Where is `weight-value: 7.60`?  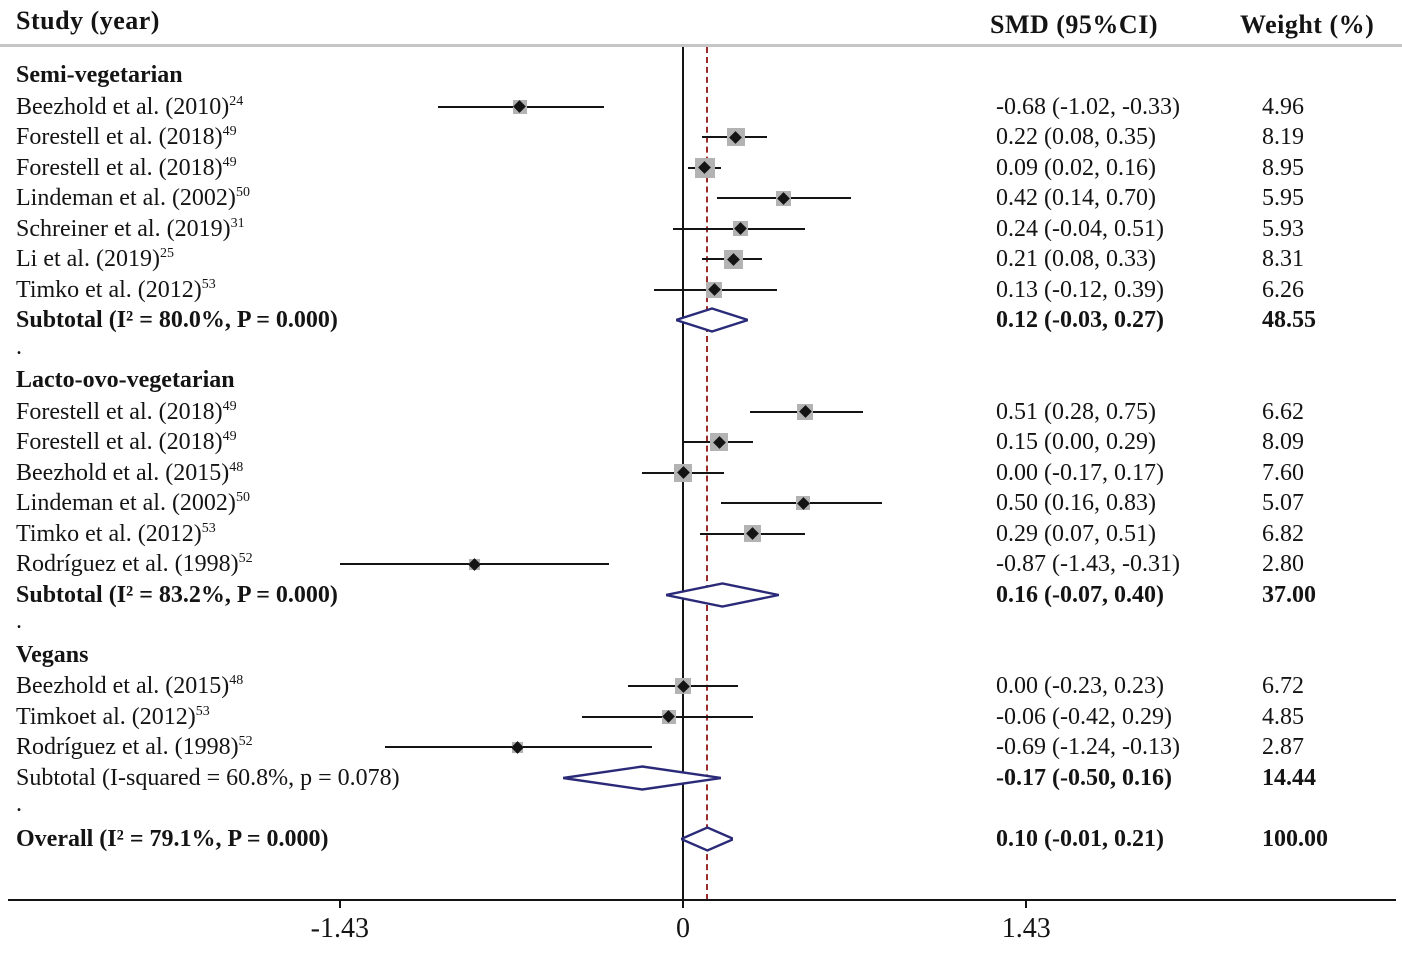 weight-value: 7.60 is located at coordinates (1283, 472).